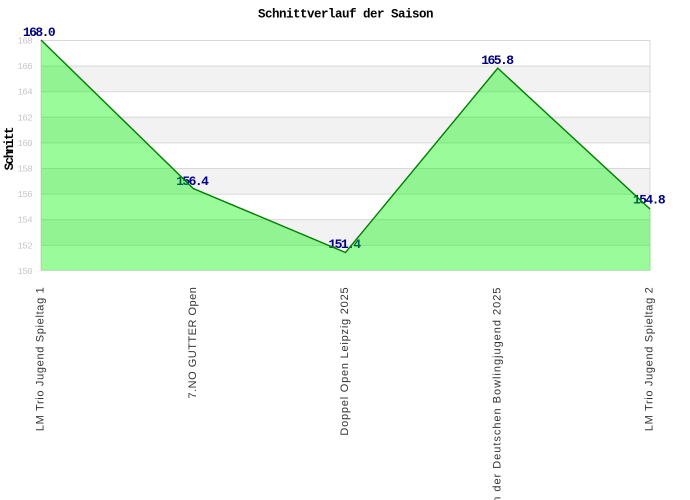  I want to click on svg-text: 156, so click(25, 195).